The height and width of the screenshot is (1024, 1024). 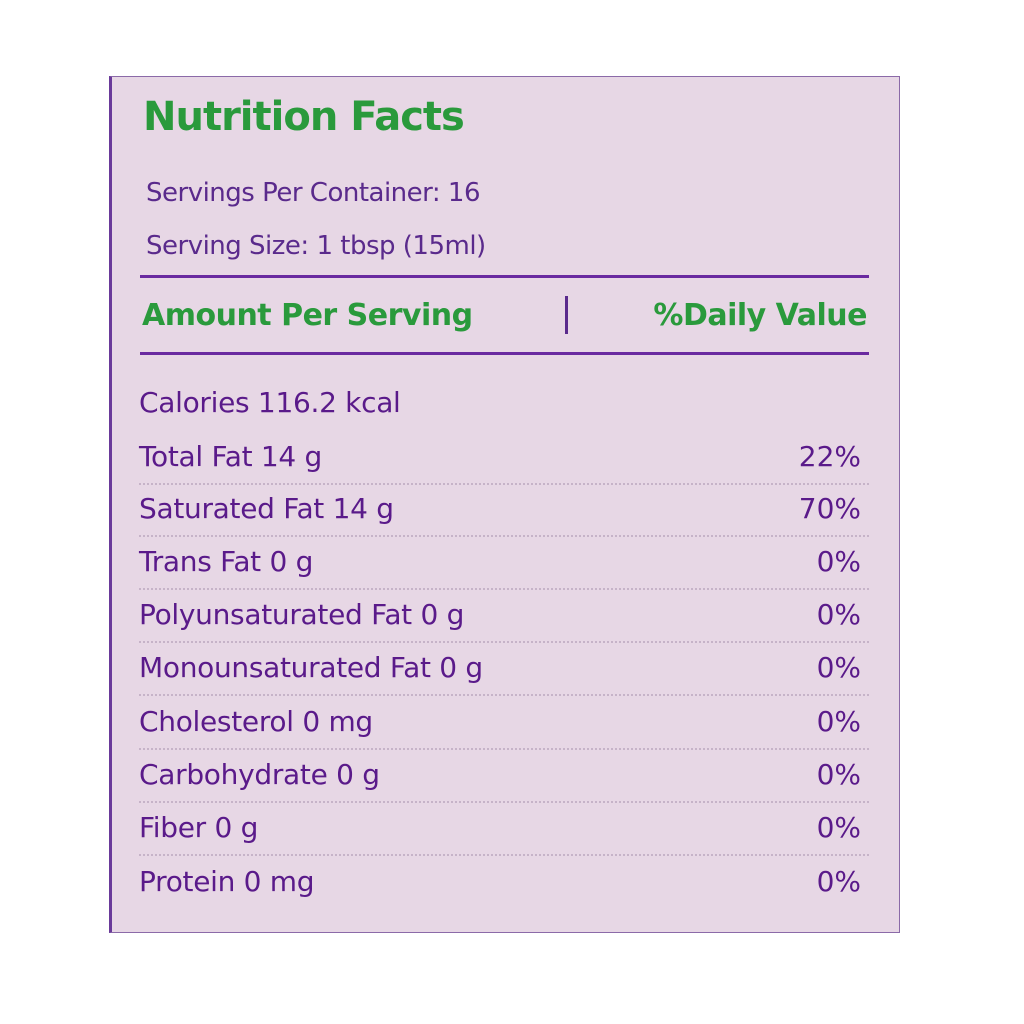 I want to click on serving-size: Serving Size: 1 tbsp (15ml), so click(x=316, y=246).